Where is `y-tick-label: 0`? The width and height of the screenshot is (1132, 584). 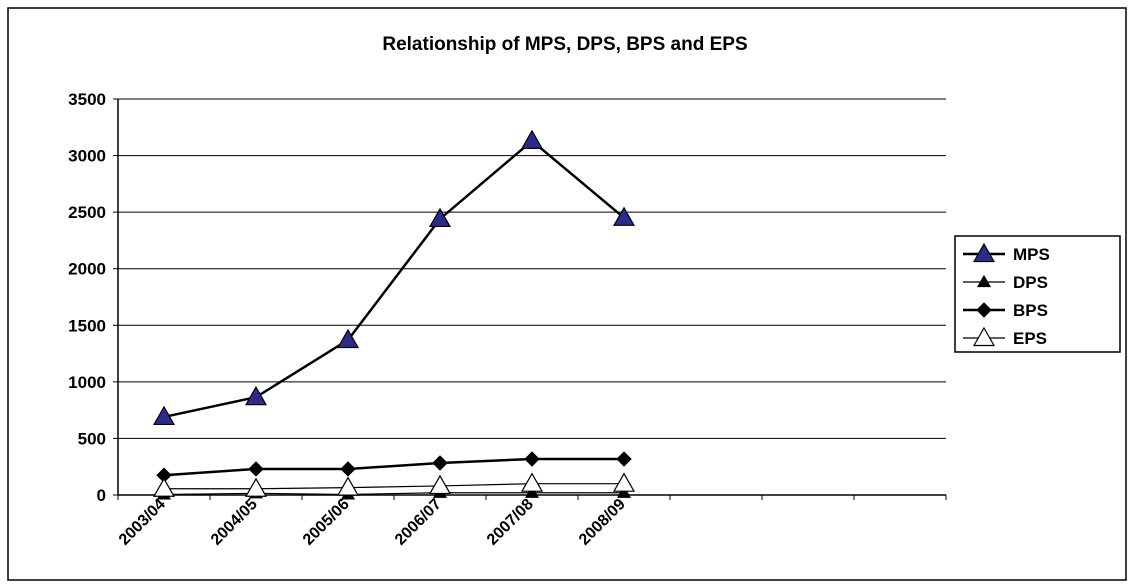
y-tick-label: 0 is located at coordinates (101, 495).